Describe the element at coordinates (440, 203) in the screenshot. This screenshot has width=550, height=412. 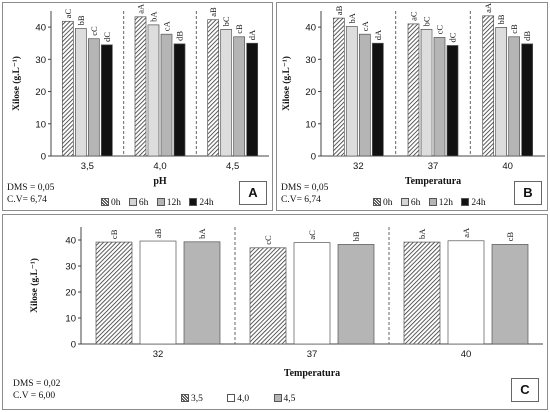
I see `legend-item: 12h` at that location.